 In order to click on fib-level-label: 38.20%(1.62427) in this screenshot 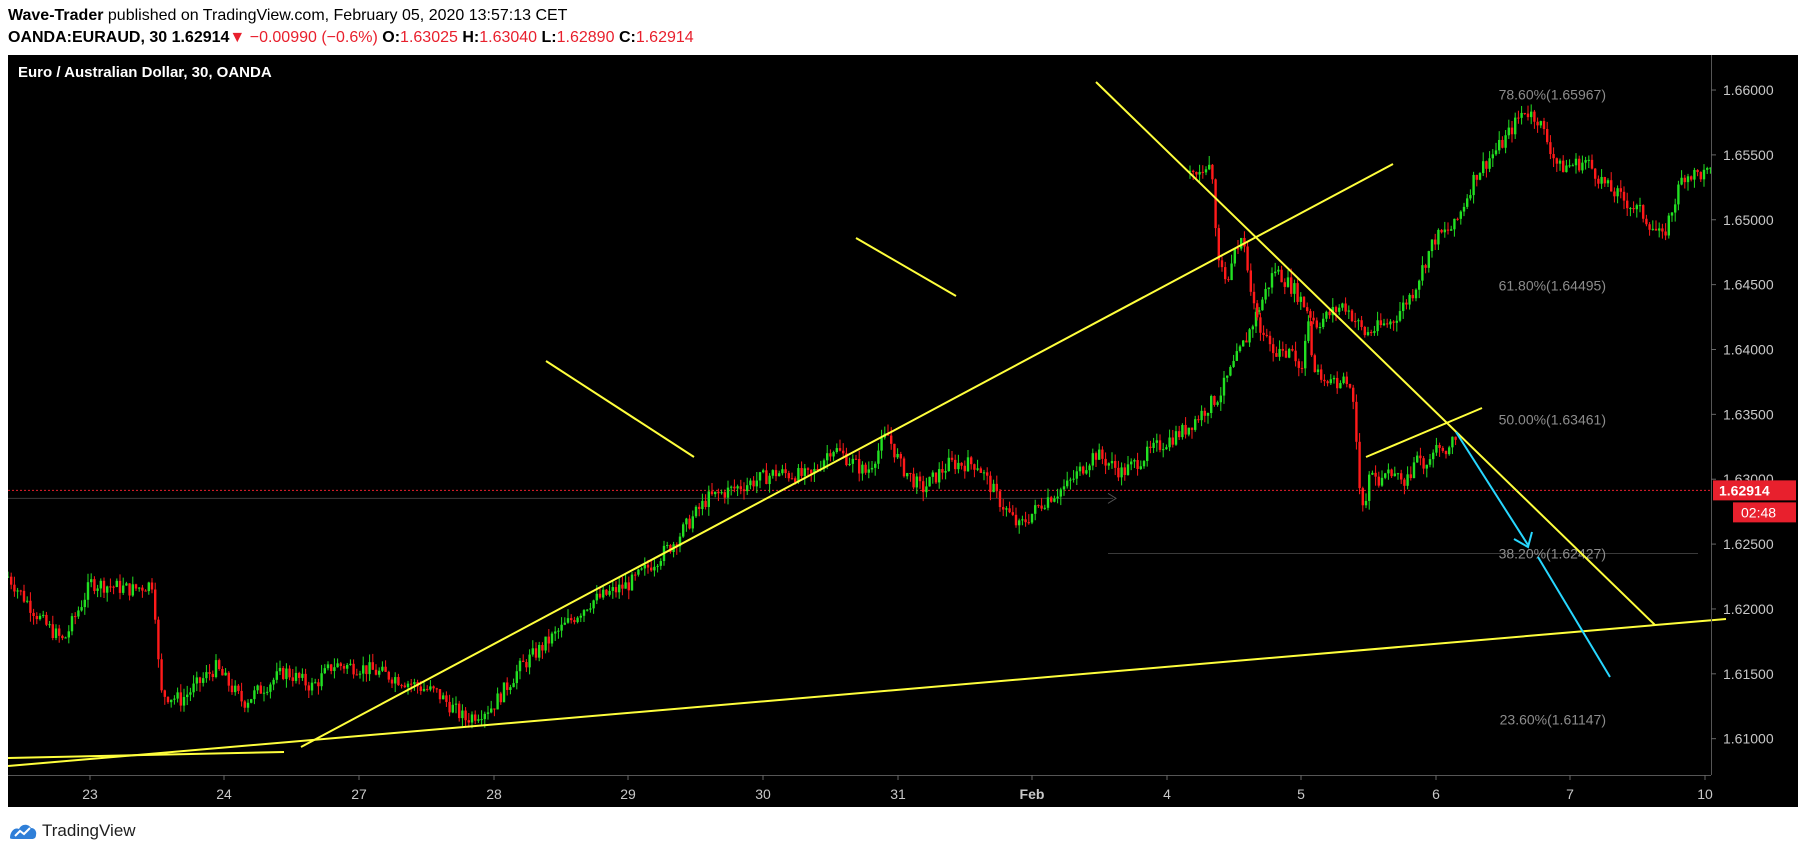, I will do `click(1552, 554)`.